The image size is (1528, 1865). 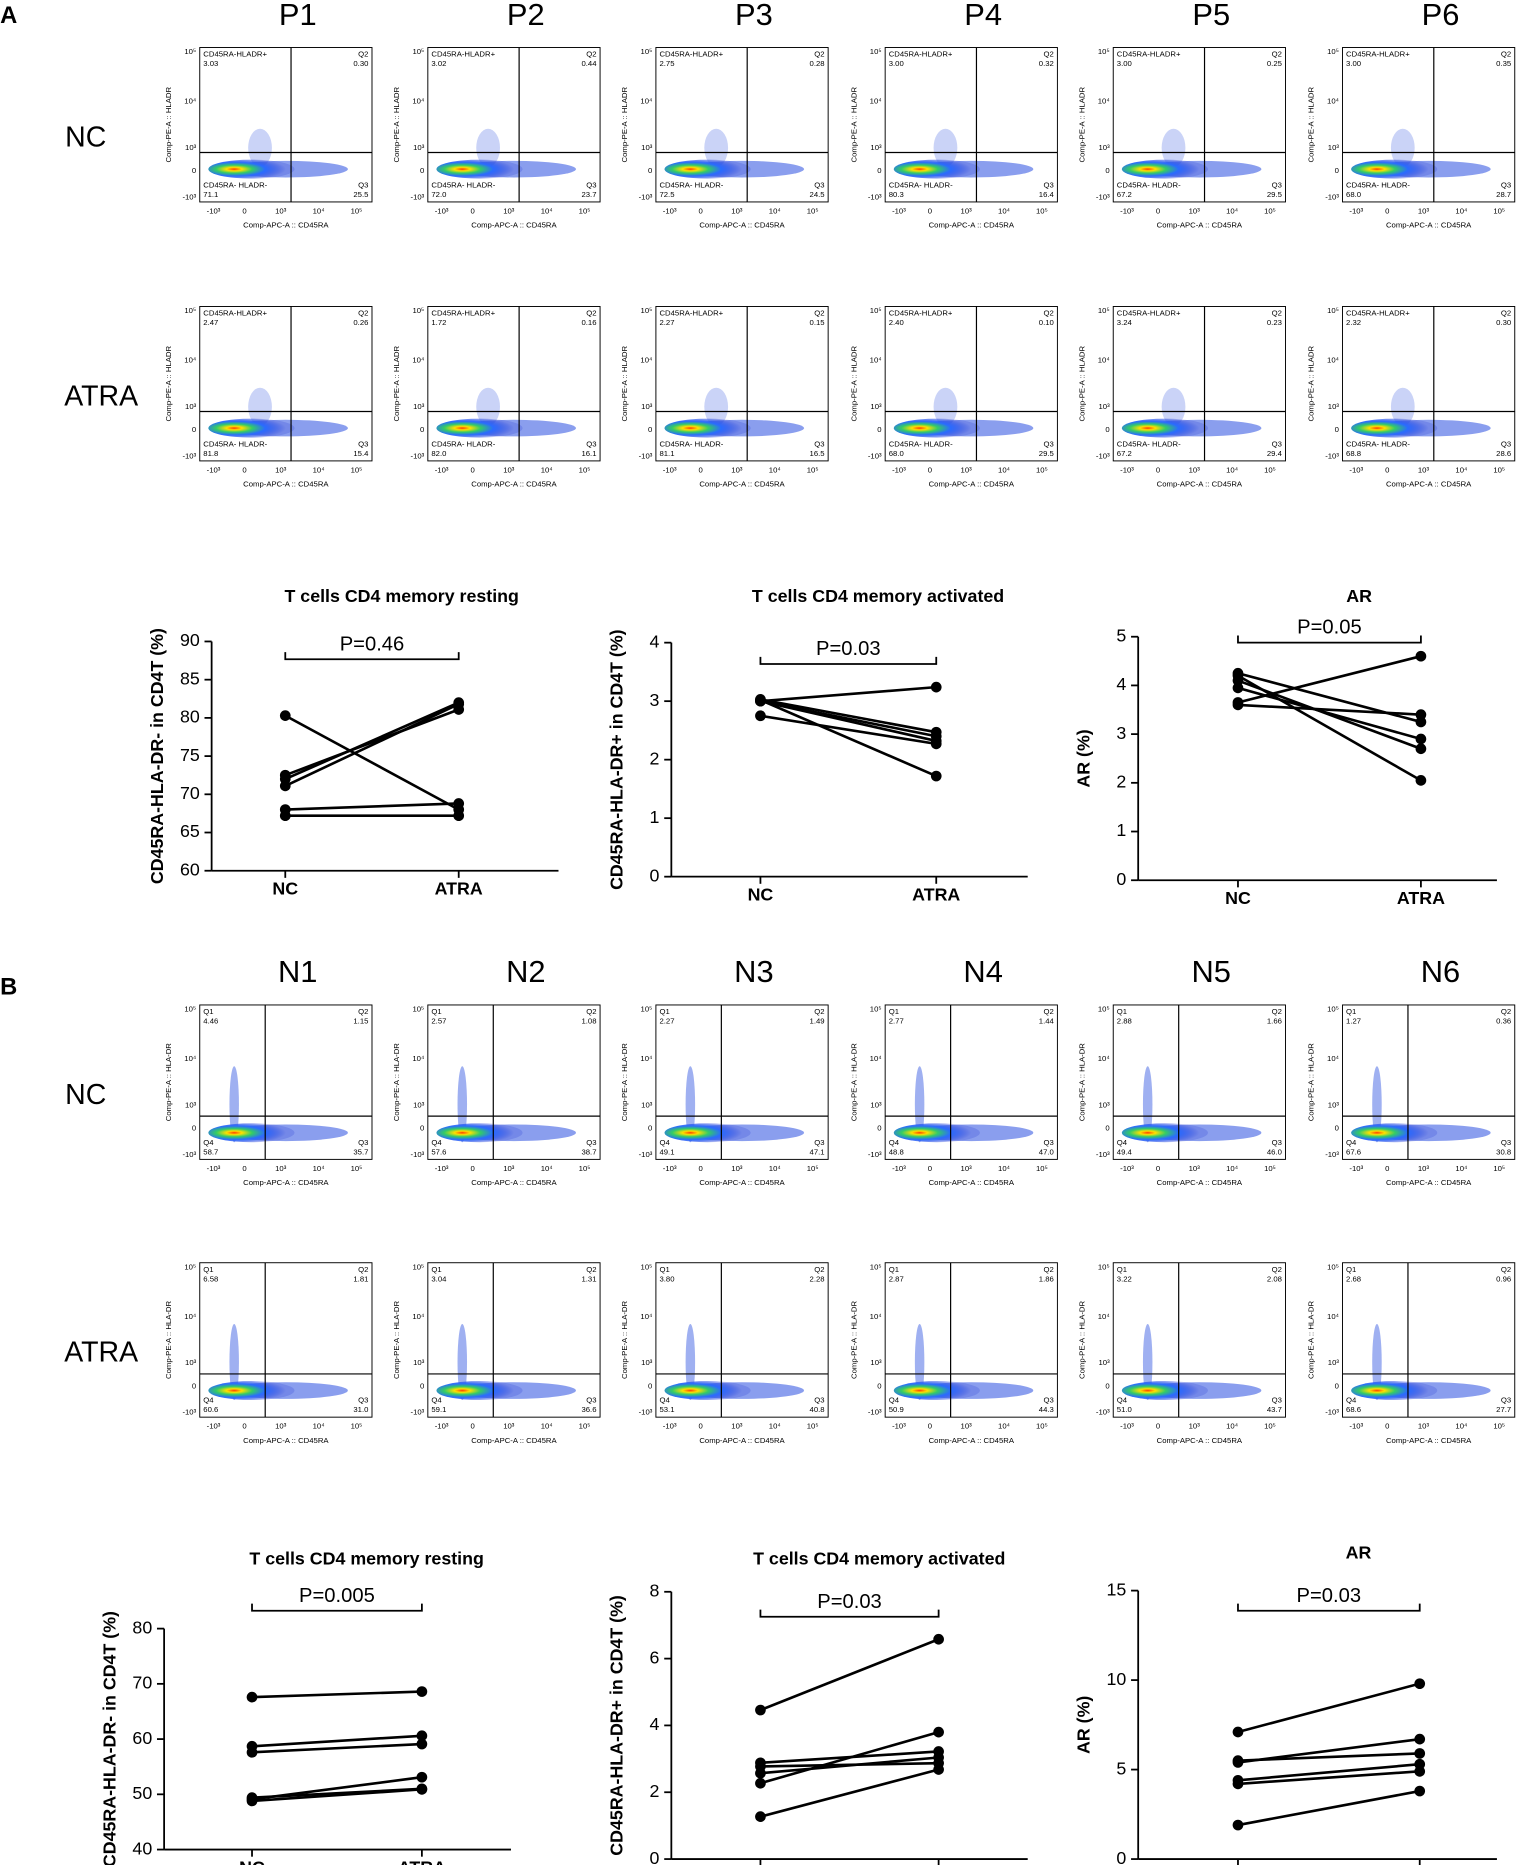 I want to click on column-title: N3, so click(x=753, y=971).